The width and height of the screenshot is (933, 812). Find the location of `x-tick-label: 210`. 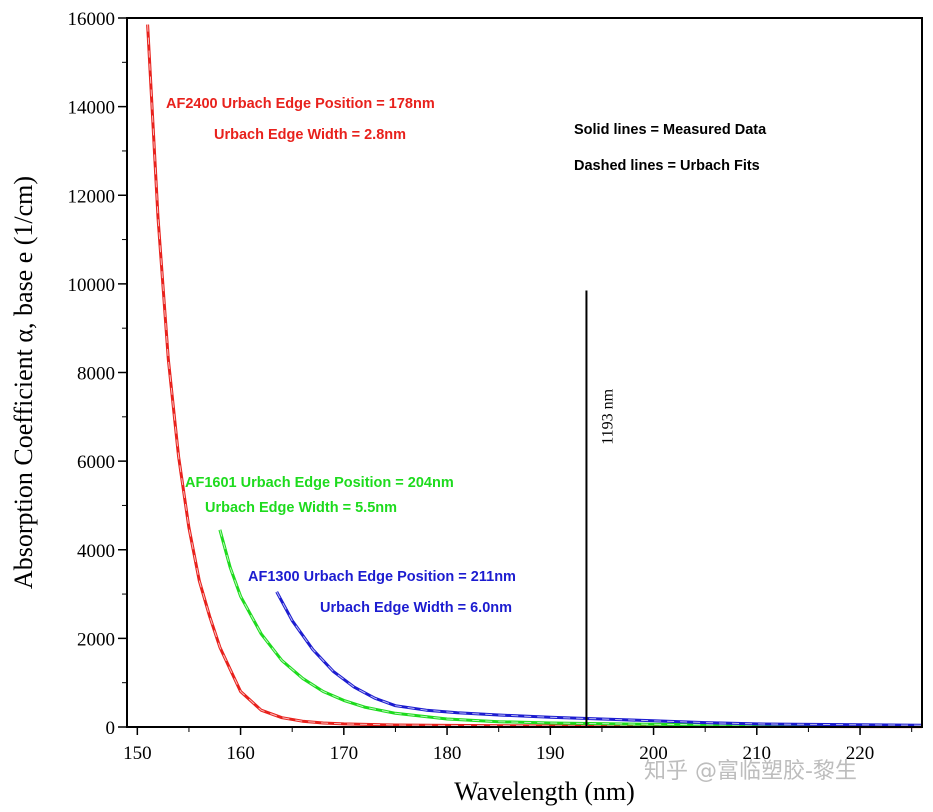

x-tick-label: 210 is located at coordinates (757, 753).